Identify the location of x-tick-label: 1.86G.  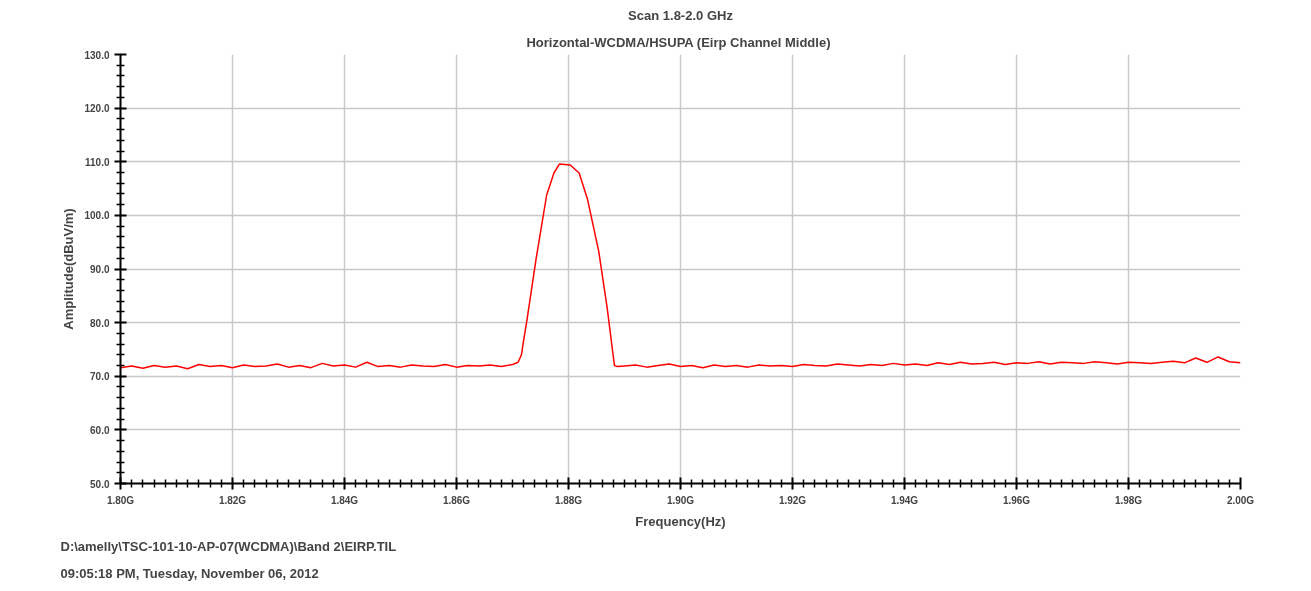
(456, 500).